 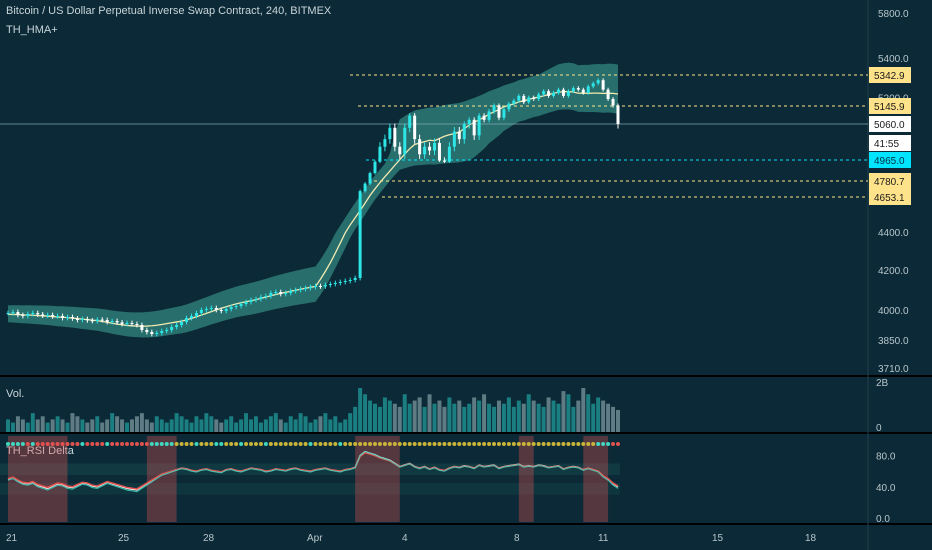 I want to click on x-tick-label: 25, so click(x=124, y=538).